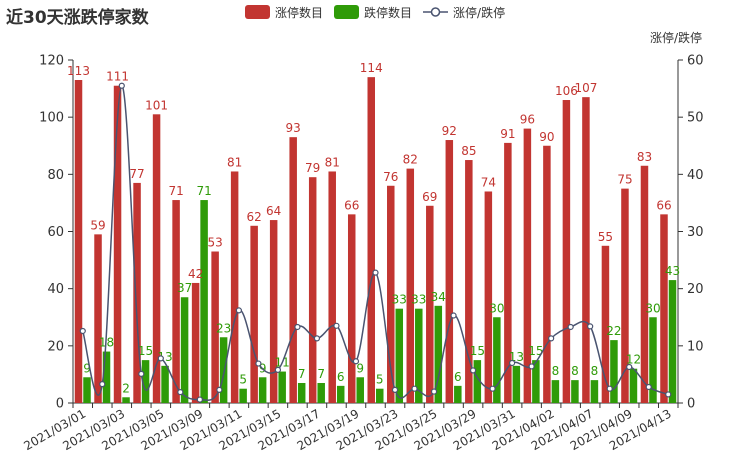 The height and width of the screenshot is (463, 750). Describe the element at coordinates (371, 68) in the screenshot. I see `bar-up-label: 114` at that location.